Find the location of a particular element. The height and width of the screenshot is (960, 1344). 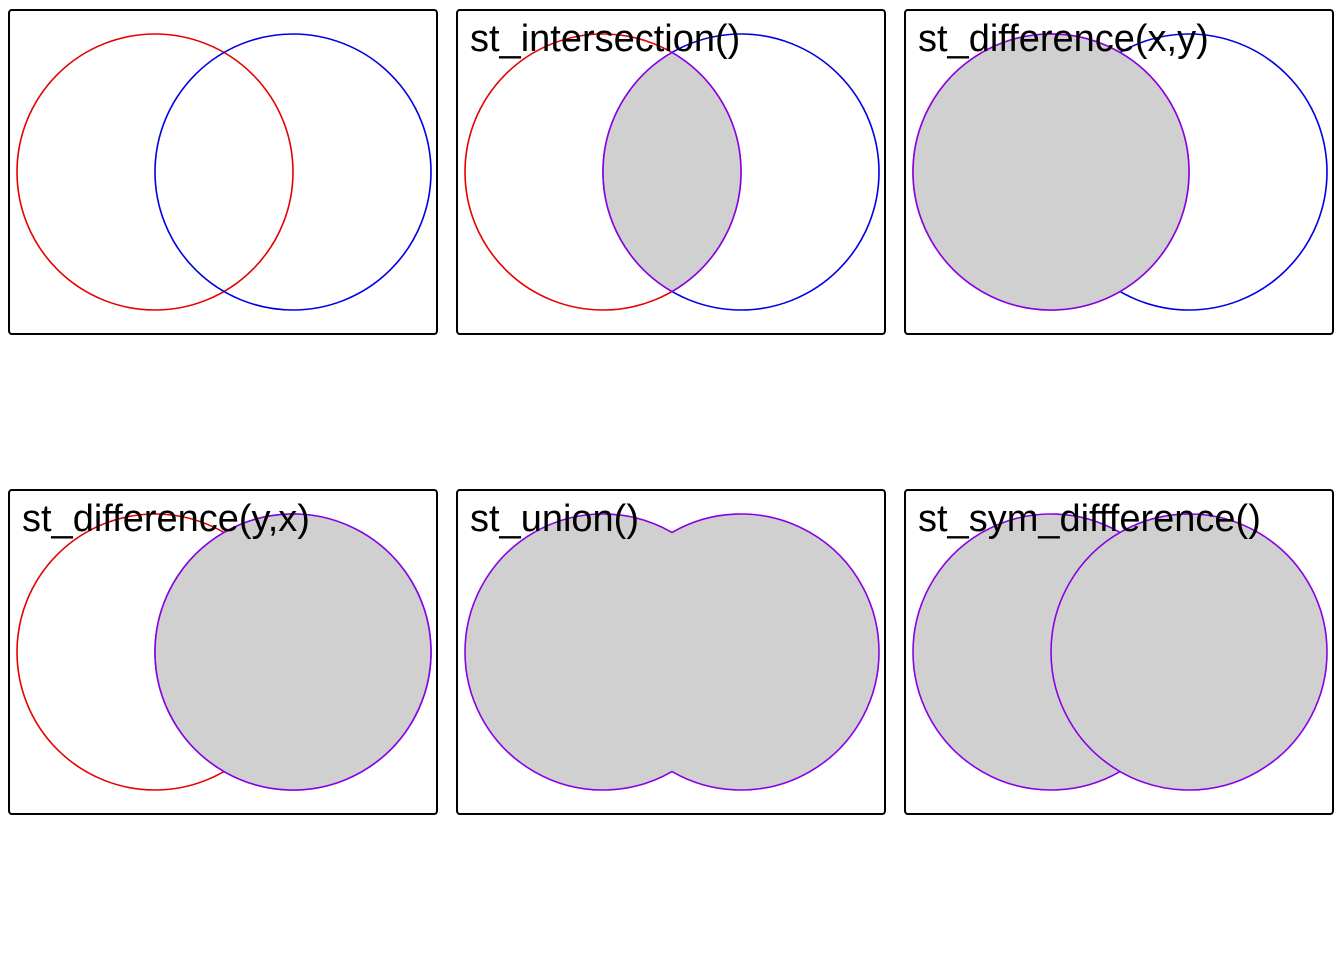

panel-difference-xy: st_difference(x,y) is located at coordinates (1119, 172).